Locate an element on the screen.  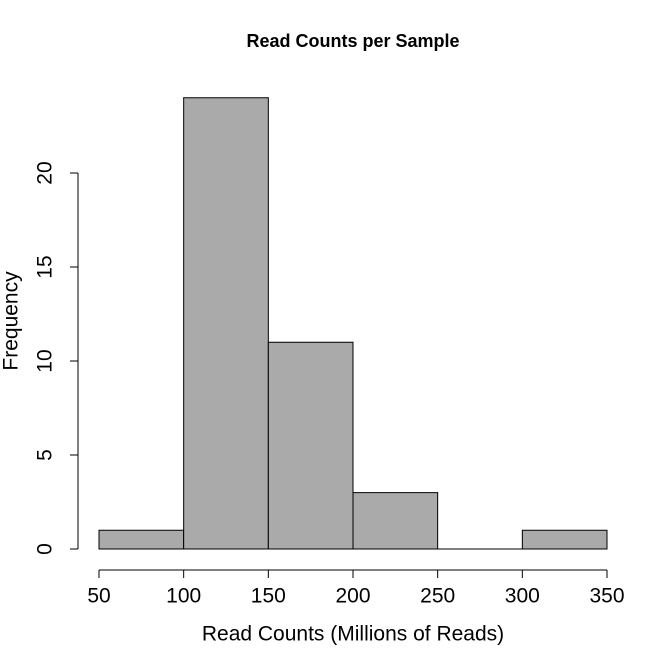
x-tick-label: 250 is located at coordinates (437, 596).